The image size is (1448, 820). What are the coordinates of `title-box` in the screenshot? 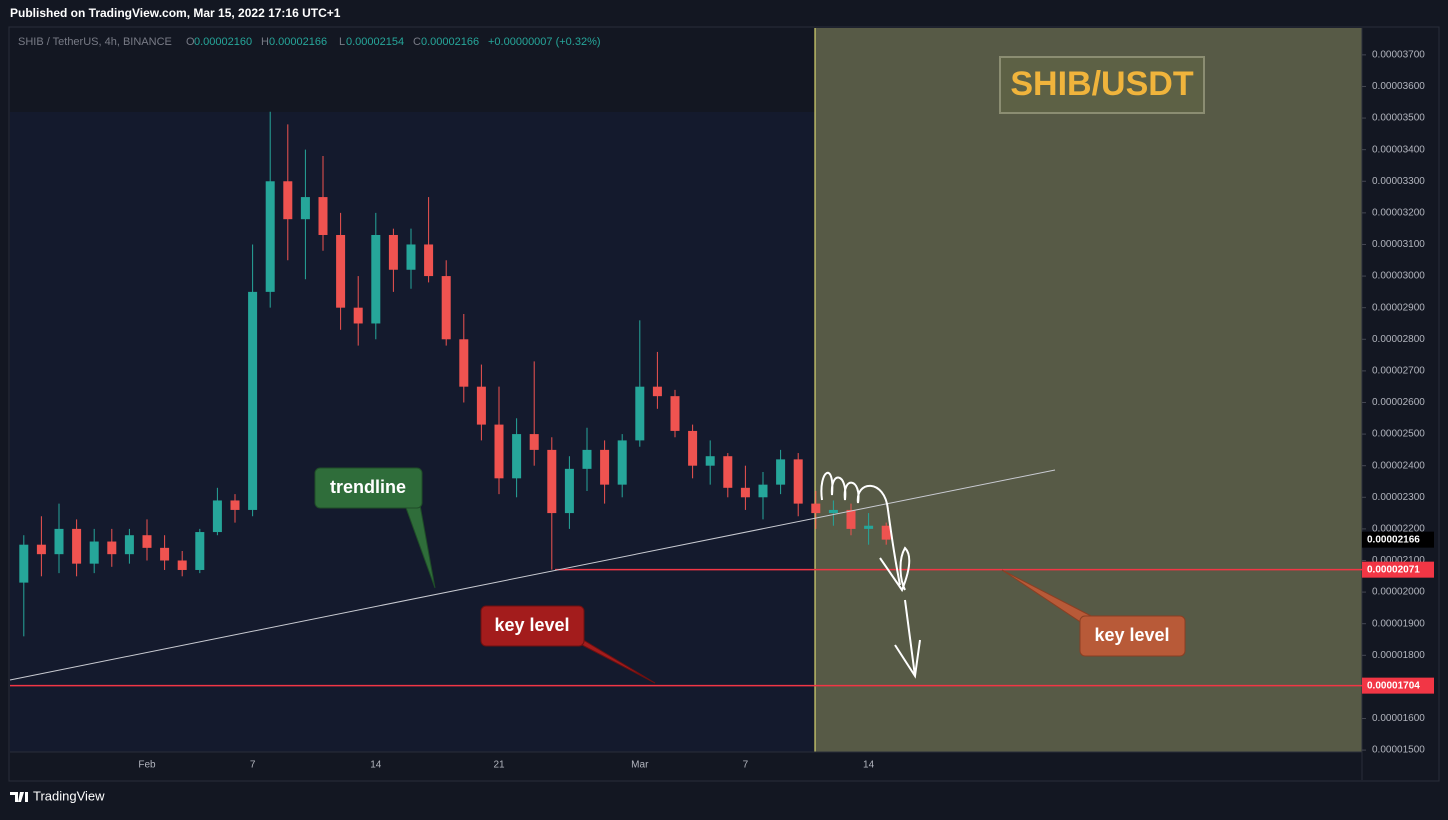 It's located at (1102, 85).